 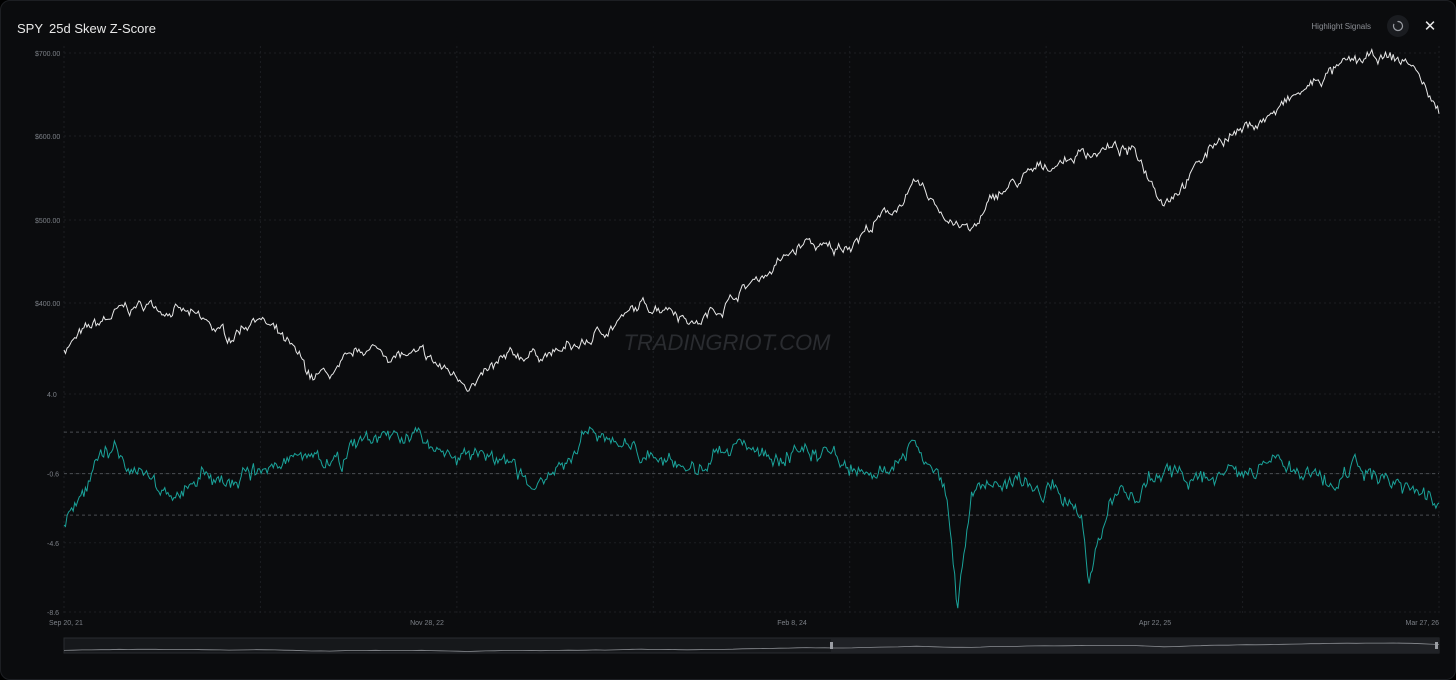 What do you see at coordinates (53, 613) in the screenshot?
I see `zscore-tick-label: -8.6` at bounding box center [53, 613].